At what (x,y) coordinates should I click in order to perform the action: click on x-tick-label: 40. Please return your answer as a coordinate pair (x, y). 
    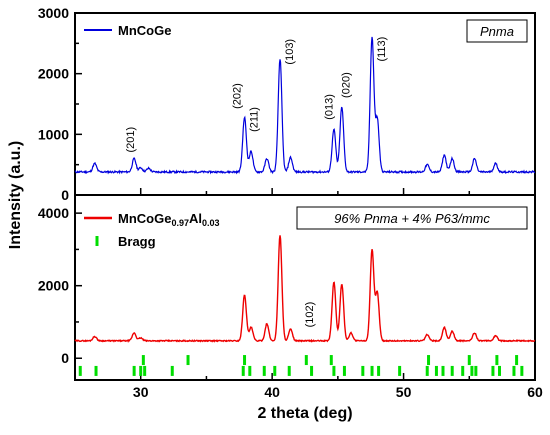
    Looking at the image, I should click on (272, 392).